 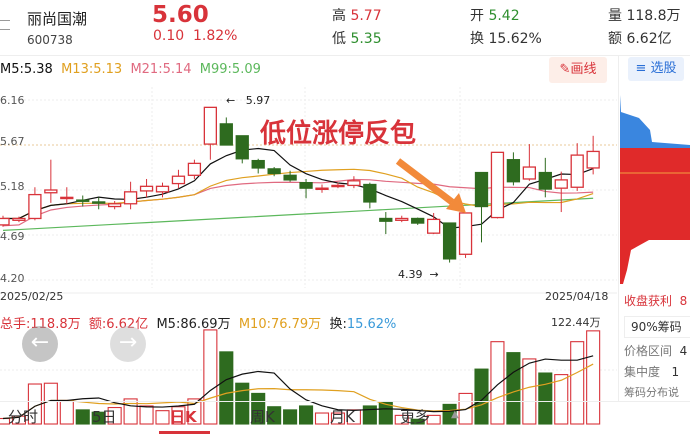 I want to click on high-marker-value: 5.97, so click(x=258, y=100).